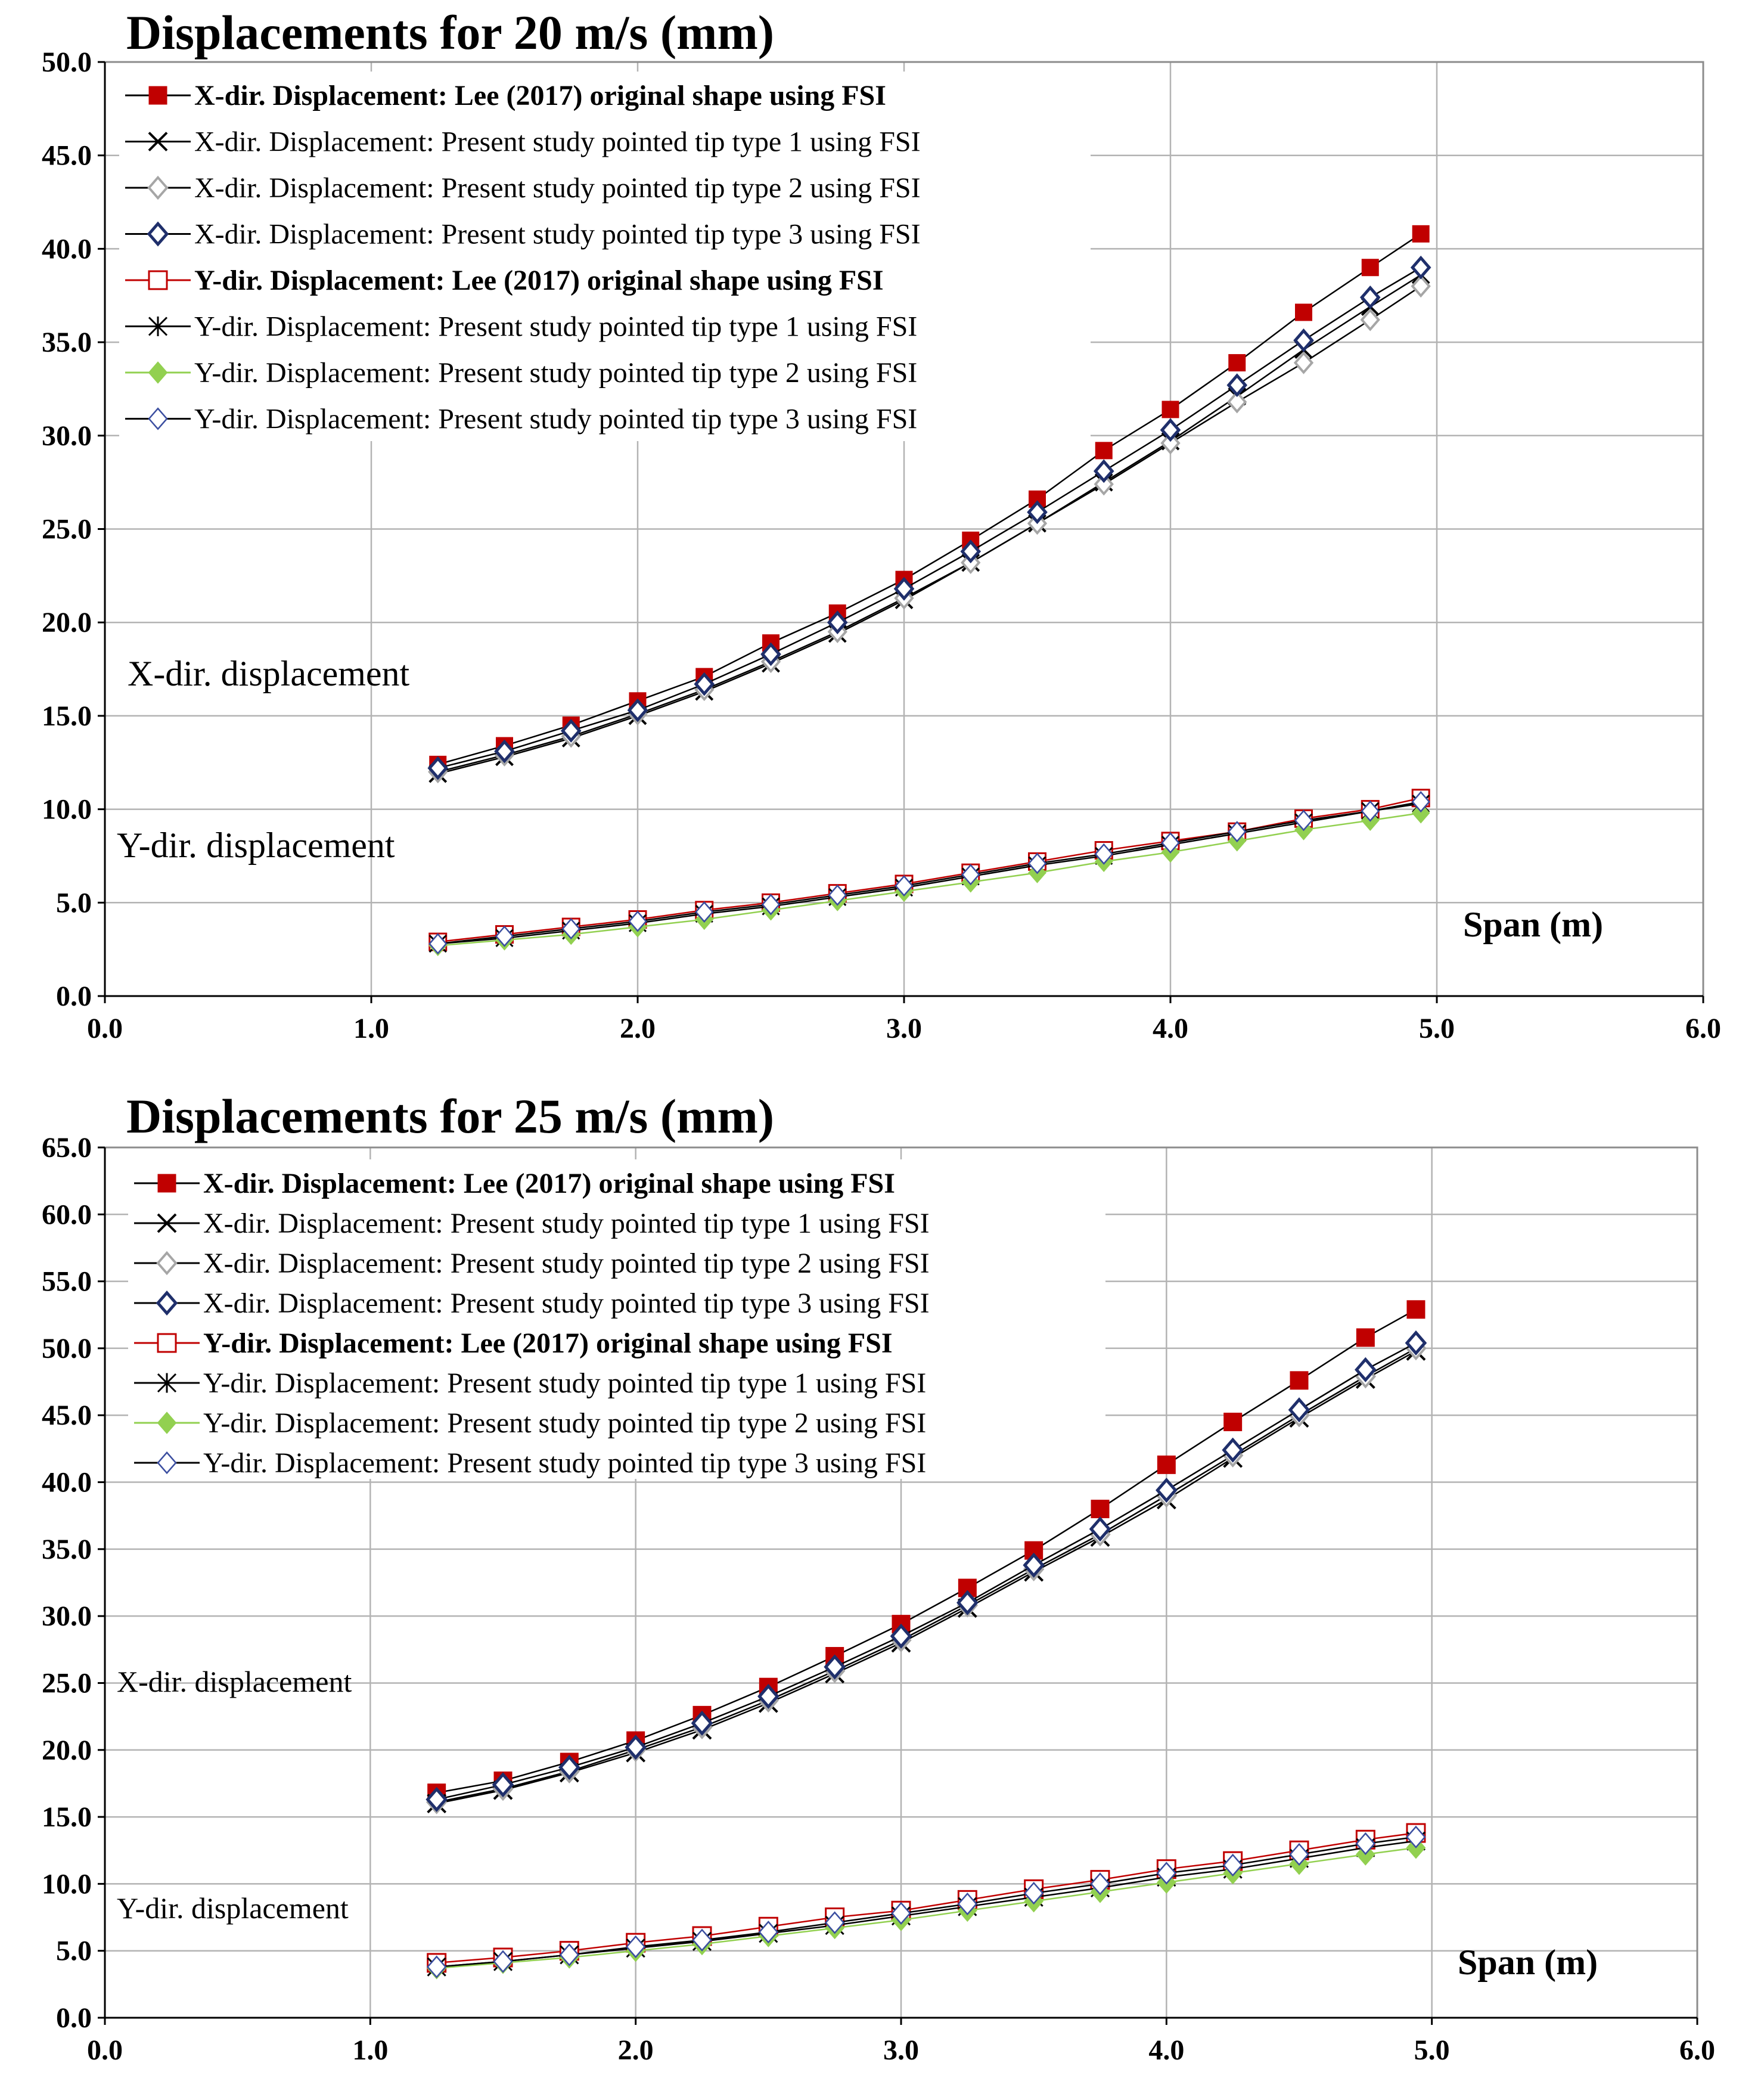  What do you see at coordinates (67, 1148) in the screenshot?
I see `y-tick-label: 65.0` at bounding box center [67, 1148].